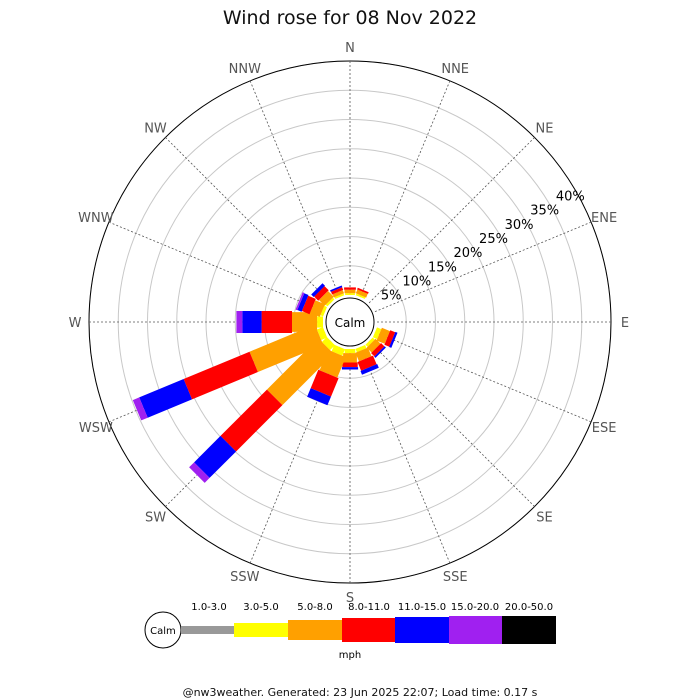 The width and height of the screenshot is (700, 700). What do you see at coordinates (96, 218) in the screenshot?
I see `direction-label-wnw: WNW` at bounding box center [96, 218].